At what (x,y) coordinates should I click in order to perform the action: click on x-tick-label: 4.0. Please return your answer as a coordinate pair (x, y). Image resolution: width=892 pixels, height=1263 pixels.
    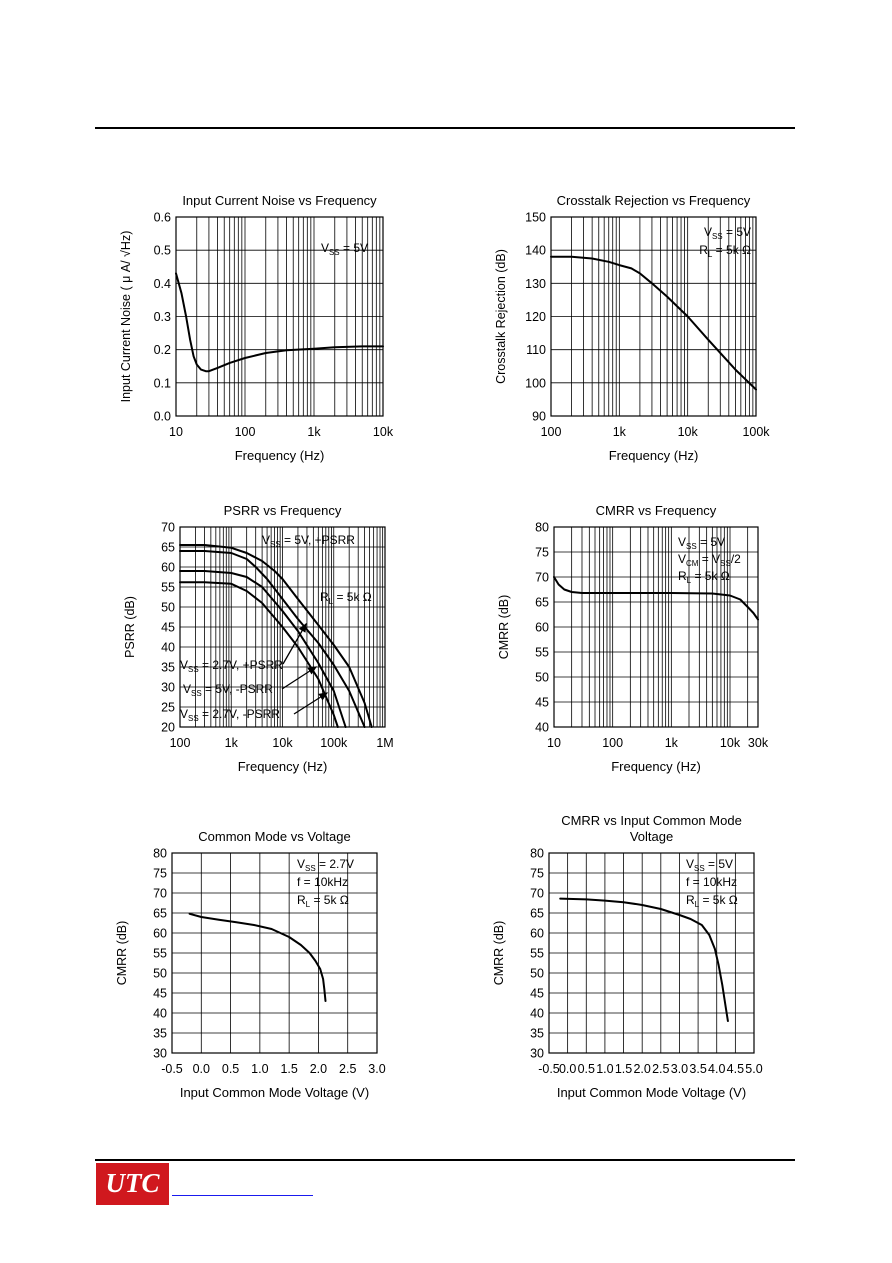
    Looking at the image, I should click on (716, 1069).